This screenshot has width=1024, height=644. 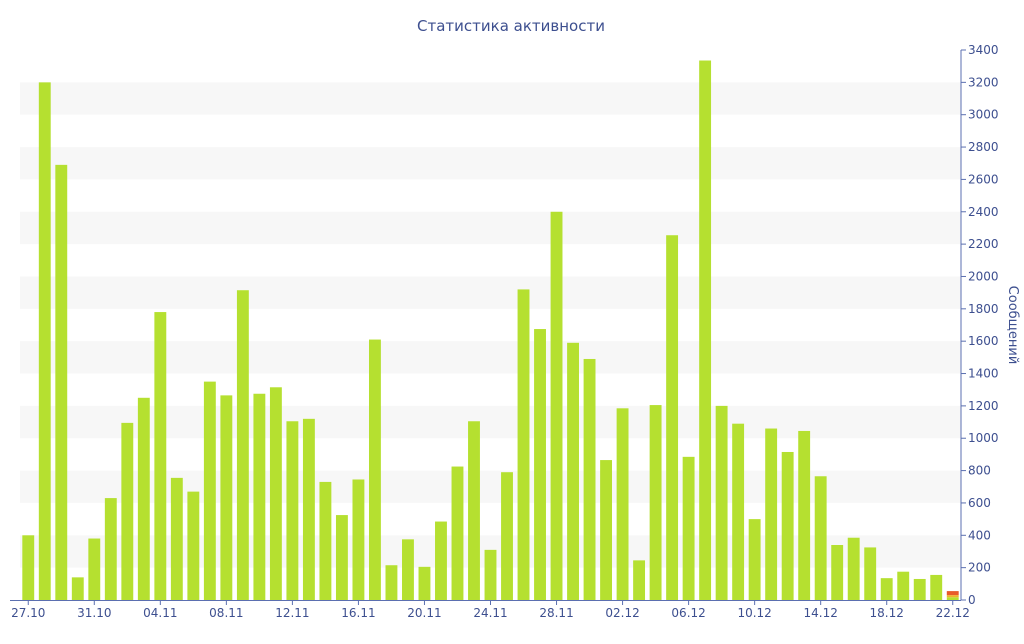 What do you see at coordinates (983, 212) in the screenshot?
I see `y-tick-label: 2400` at bounding box center [983, 212].